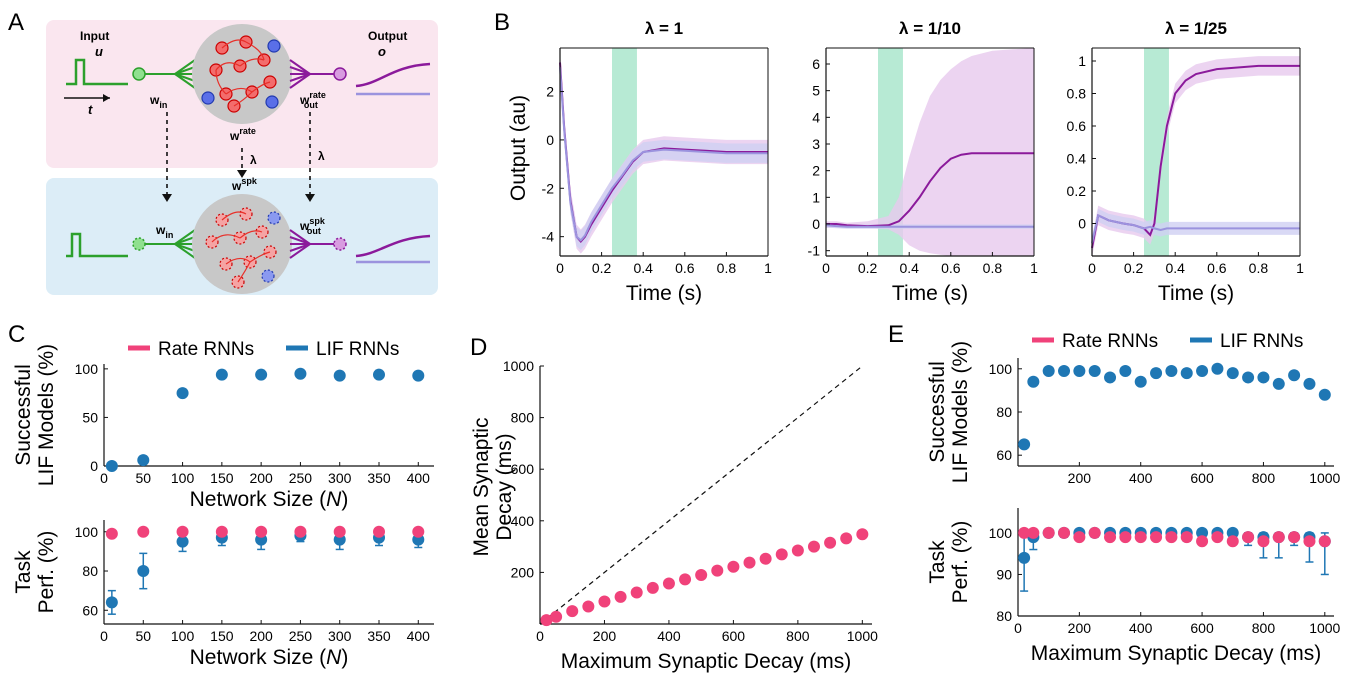  I want to click on c-bottom-xtick-label: 200, so click(261, 636).